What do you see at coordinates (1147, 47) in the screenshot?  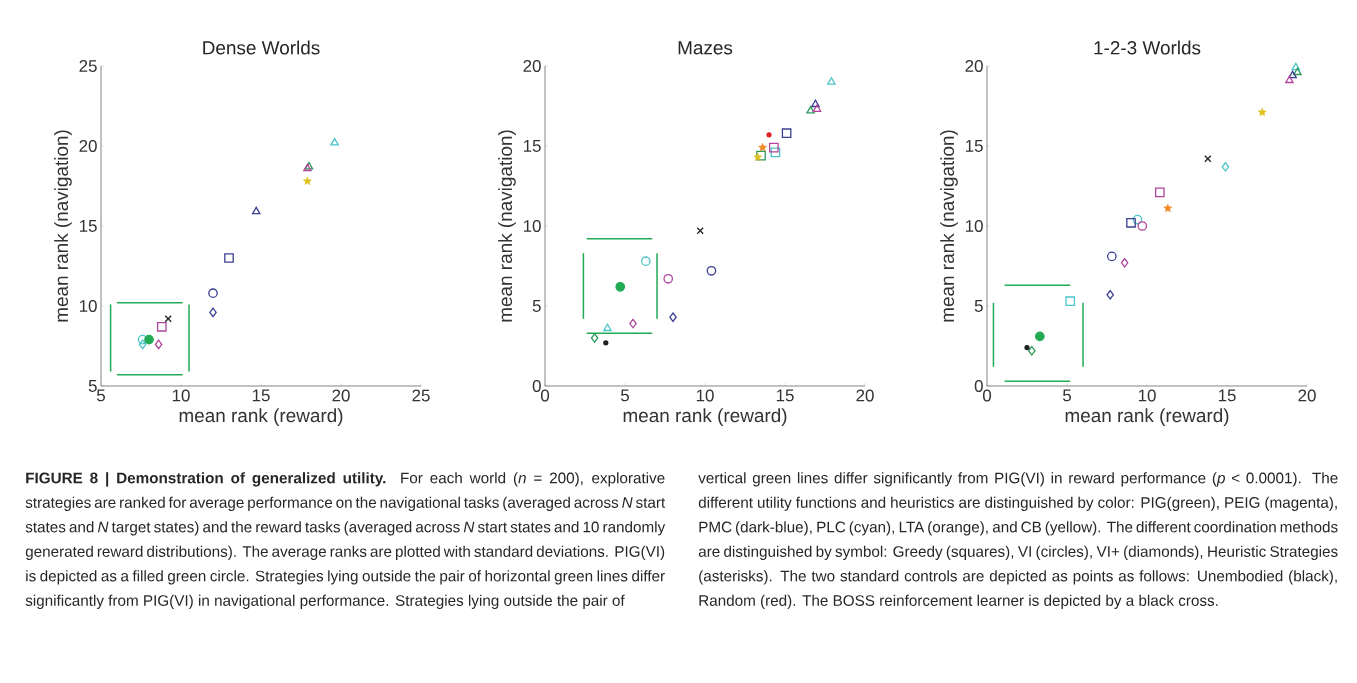 I see `chart-title: 1-2-3 Worlds` at bounding box center [1147, 47].